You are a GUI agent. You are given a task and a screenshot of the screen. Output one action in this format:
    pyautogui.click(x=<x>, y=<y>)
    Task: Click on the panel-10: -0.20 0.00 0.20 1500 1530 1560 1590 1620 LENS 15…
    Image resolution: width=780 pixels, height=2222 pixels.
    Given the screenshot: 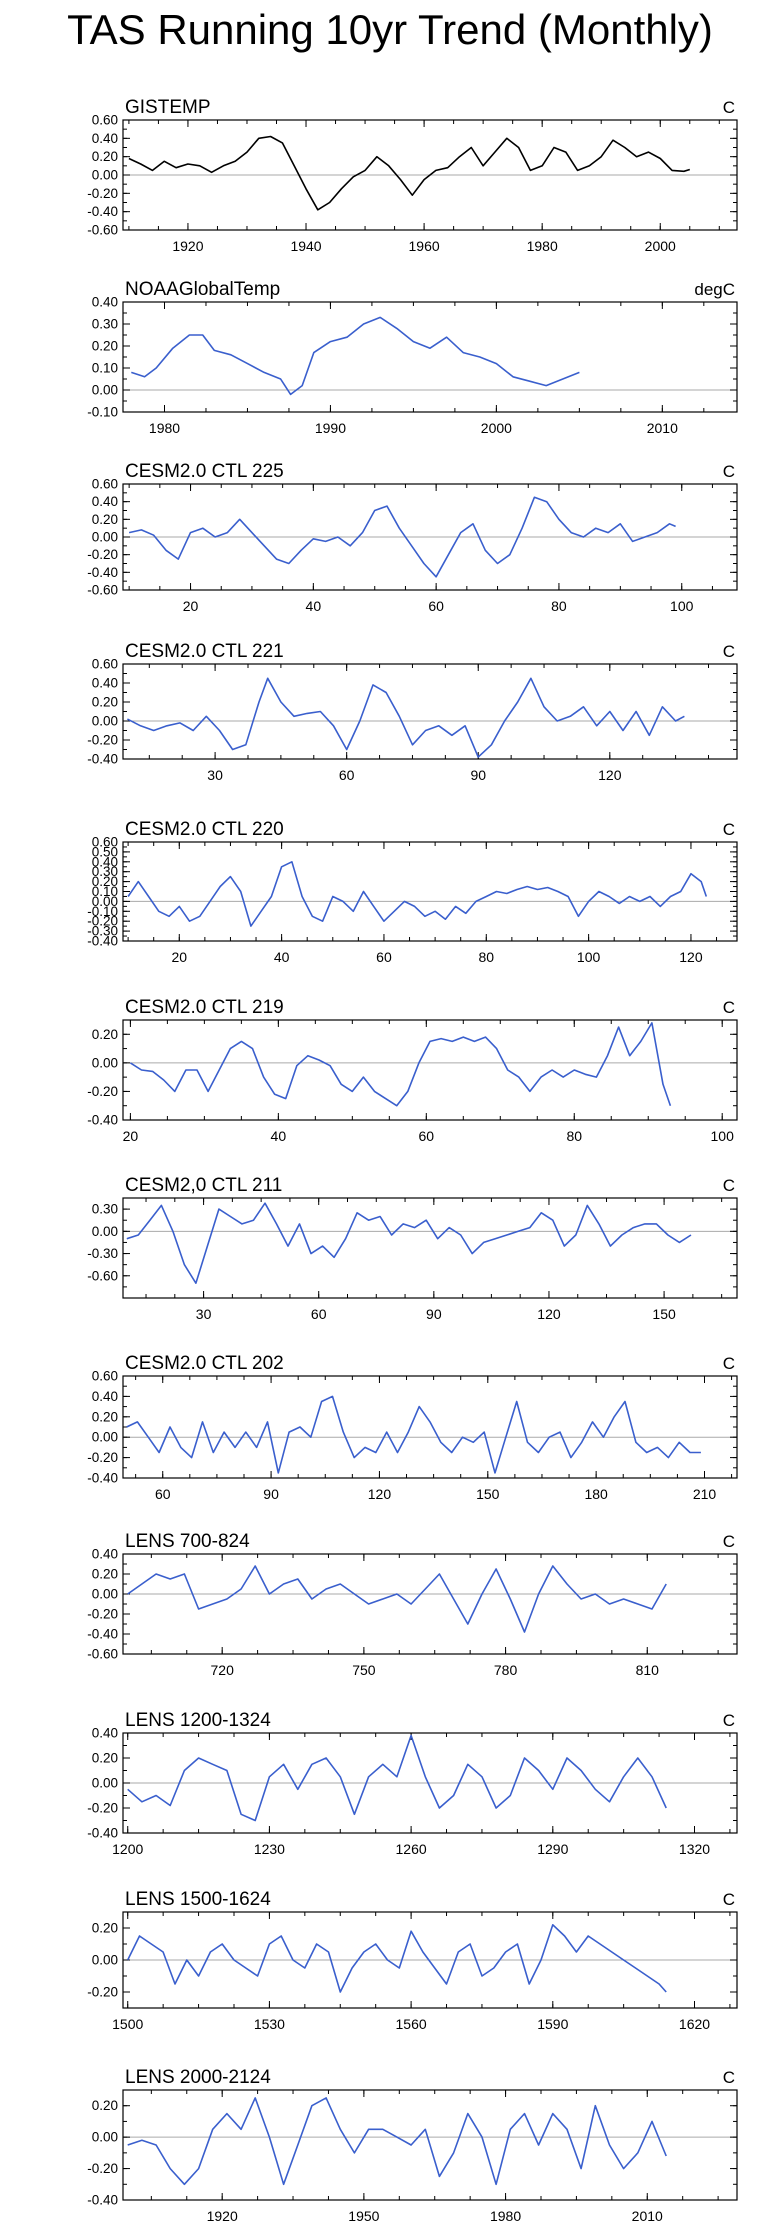 What is the action you would take?
    pyautogui.click(x=412, y=1960)
    